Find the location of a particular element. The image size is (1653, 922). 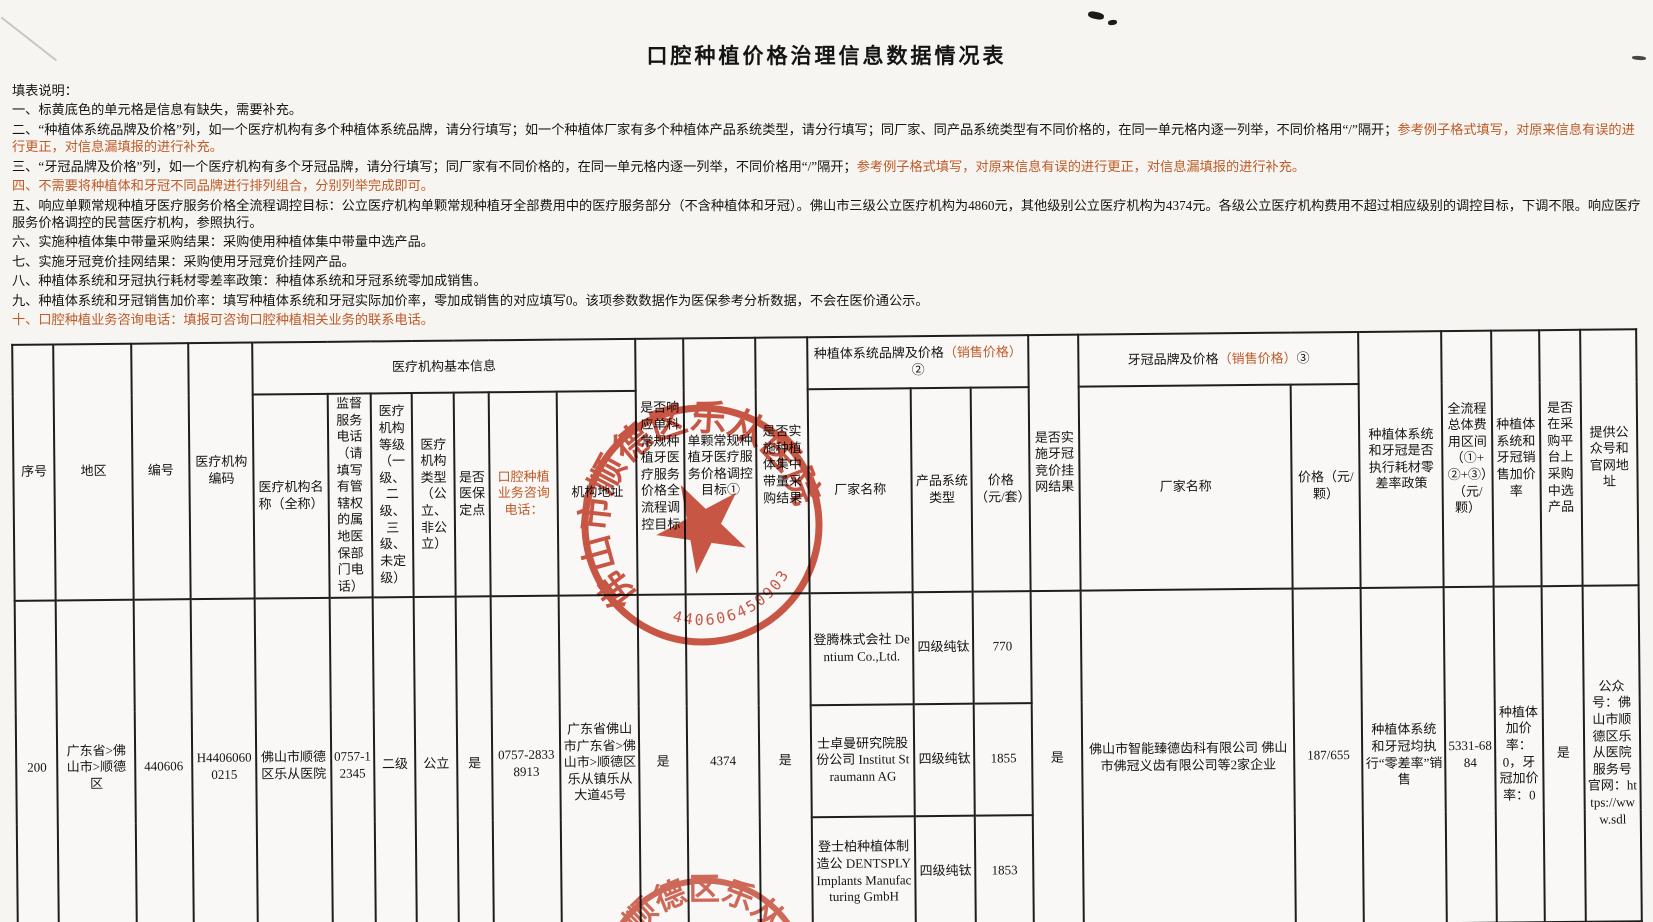

cell-crown-price: 187/655 is located at coordinates (1328, 754).